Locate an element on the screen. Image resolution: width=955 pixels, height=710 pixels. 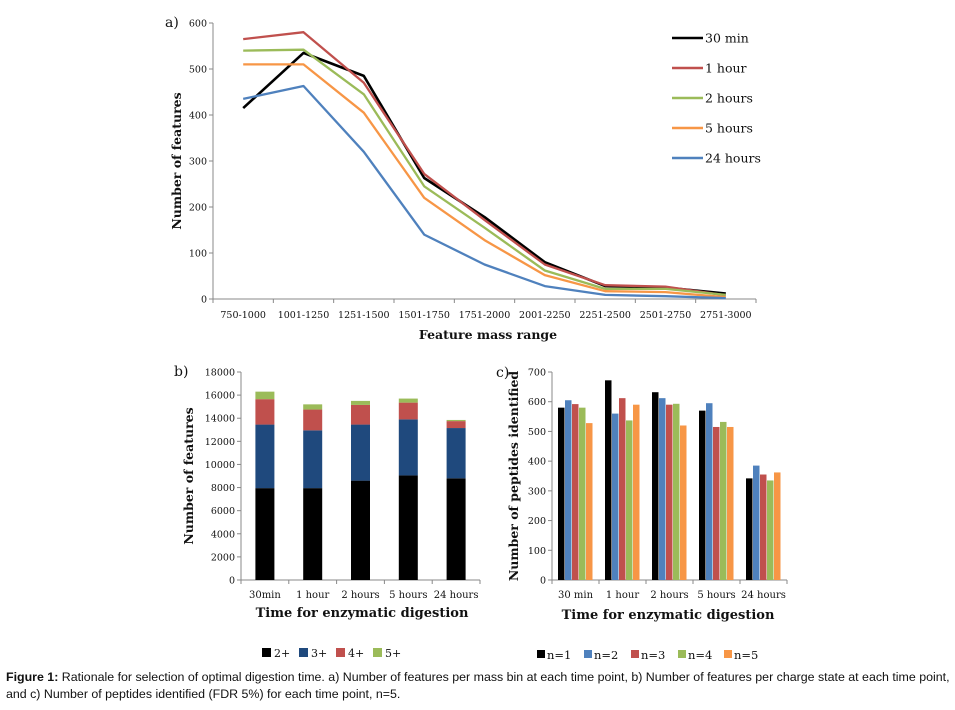
panel-c-legend-label: n=1 is located at coordinates (559, 655).